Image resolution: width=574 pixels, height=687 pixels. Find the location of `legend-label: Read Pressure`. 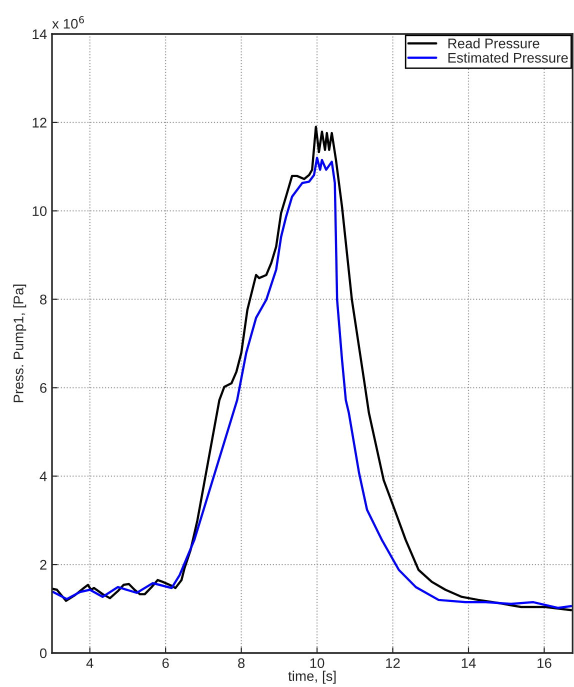

legend-label: Read Pressure is located at coordinates (494, 43).